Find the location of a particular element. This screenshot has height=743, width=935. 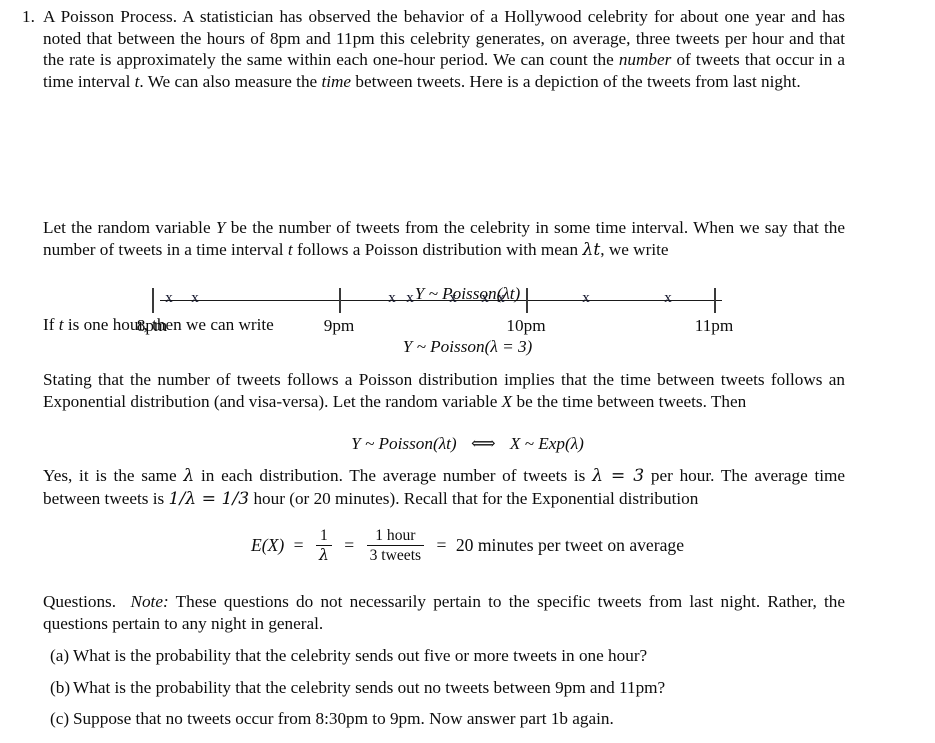

fraction-2-denominator: 3 tweets is located at coordinates (395, 554).